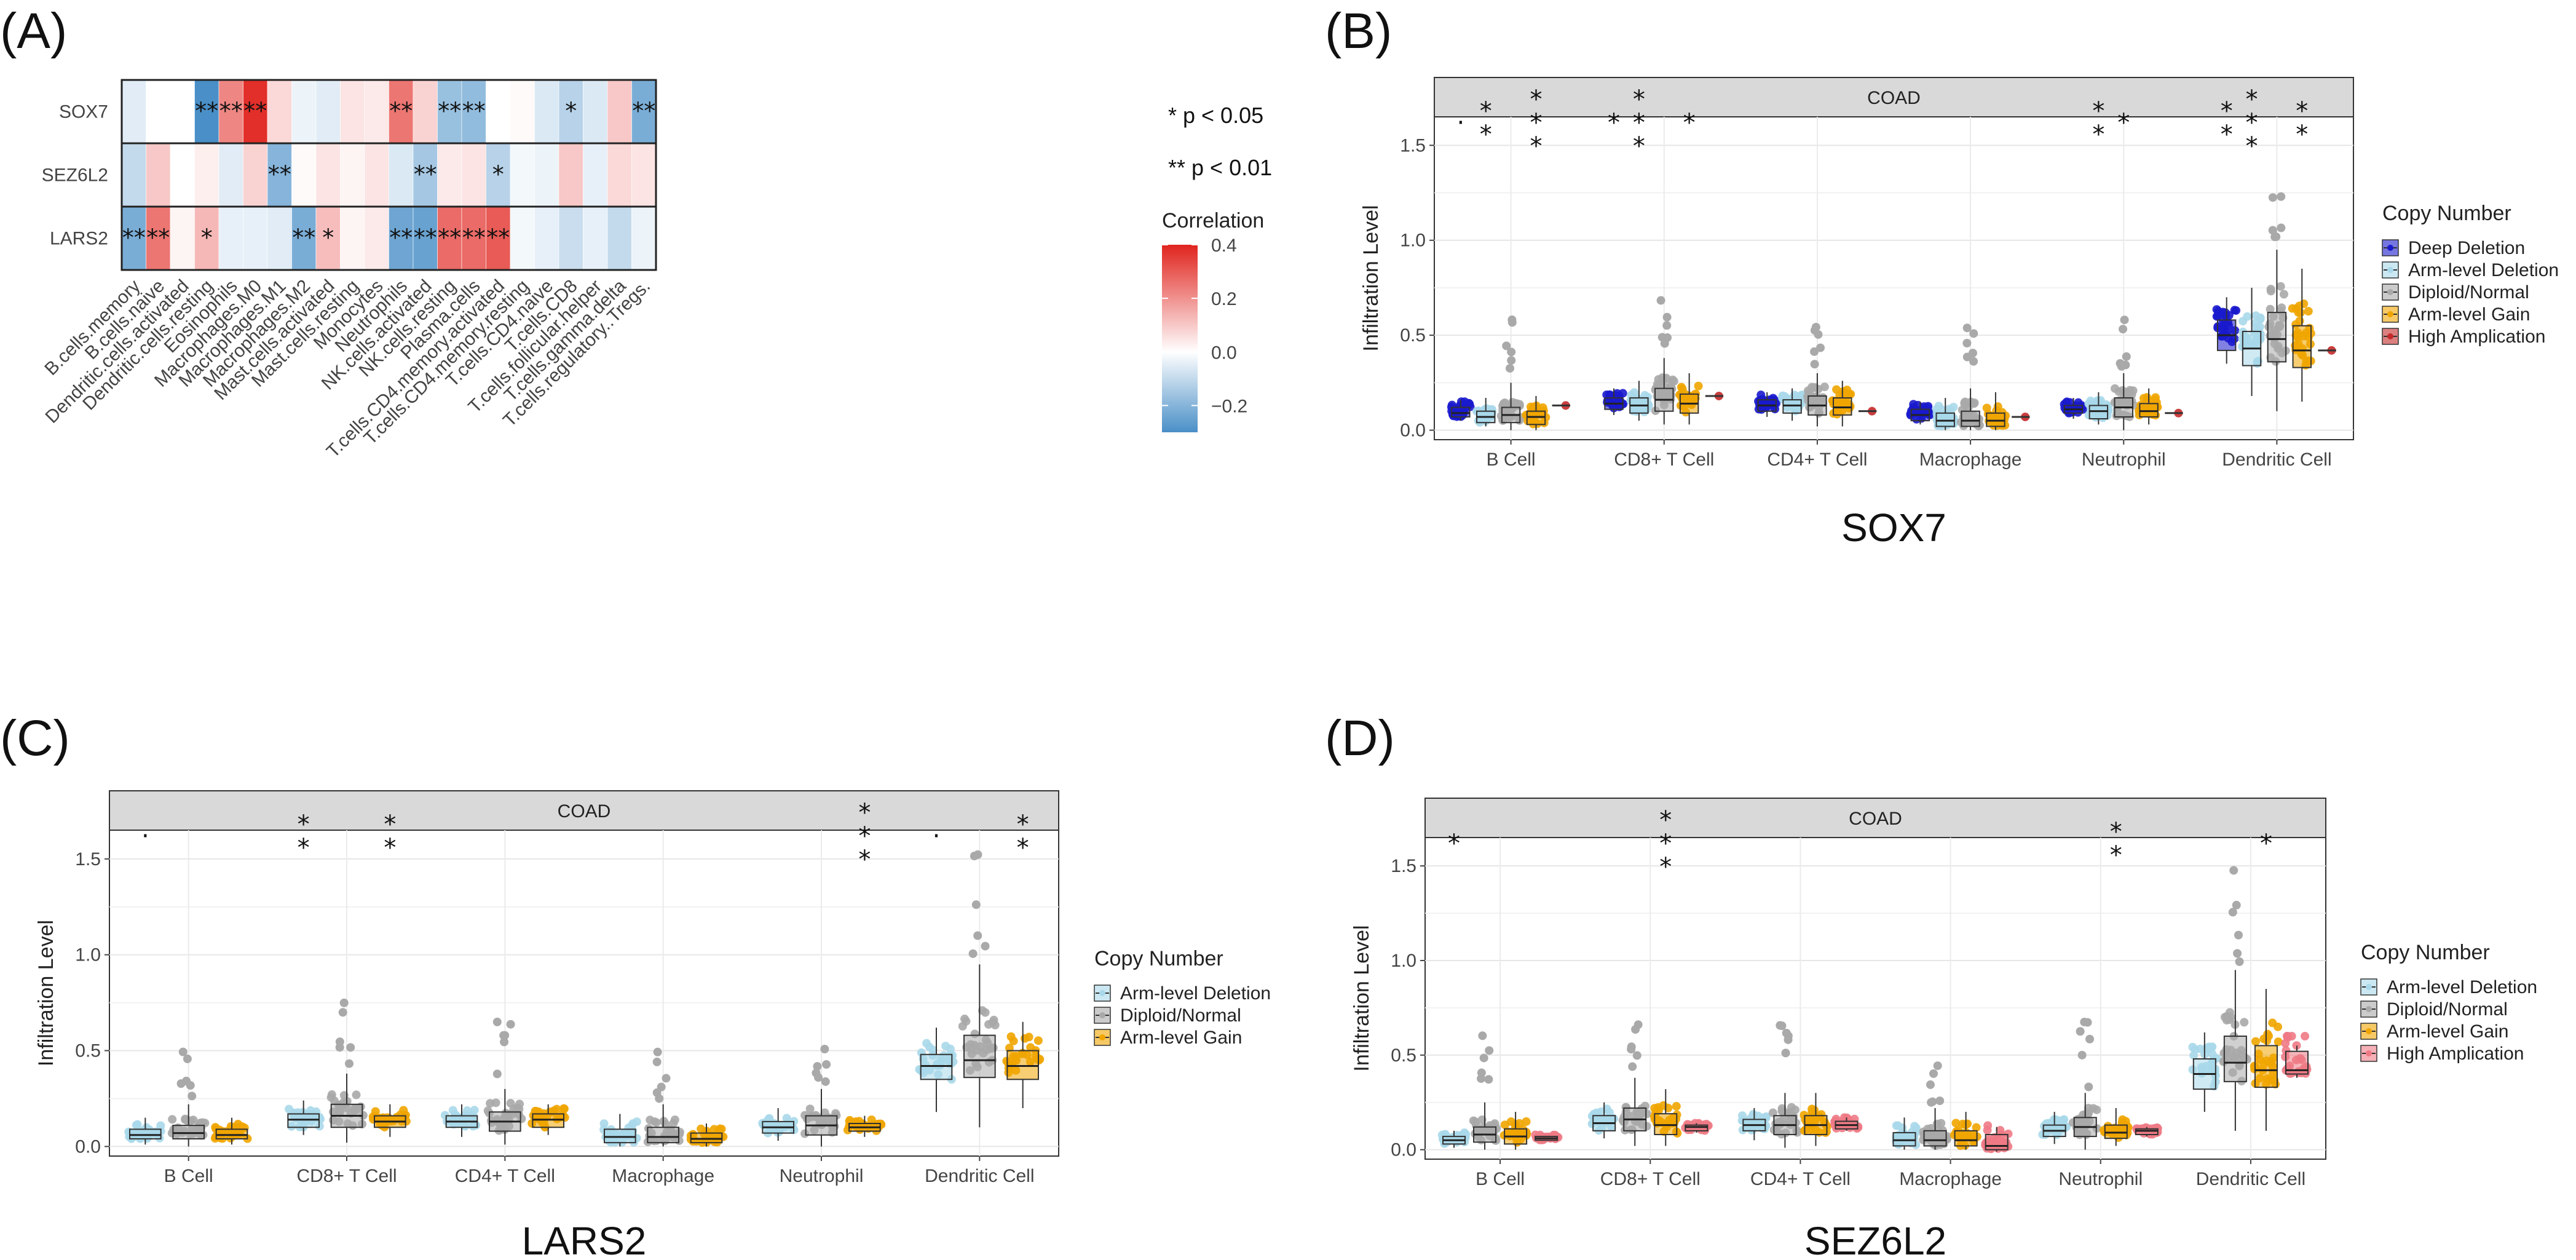 Image resolution: width=2576 pixels, height=1260 pixels. Describe the element at coordinates (1894, 97) in the screenshot. I see `facet-strip` at that location.